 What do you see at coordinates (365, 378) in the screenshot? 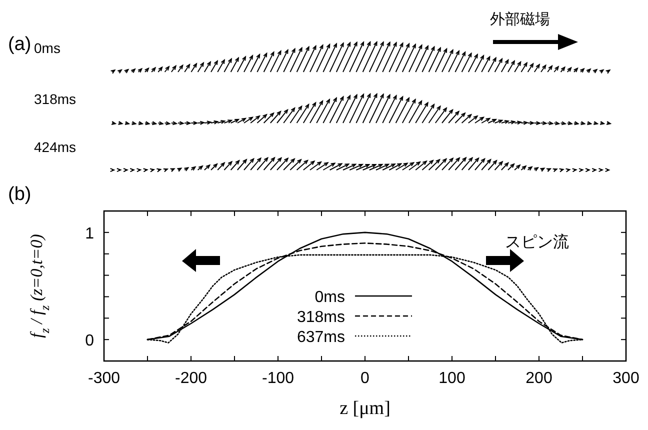
I see `x-tick-label: 0` at bounding box center [365, 378].